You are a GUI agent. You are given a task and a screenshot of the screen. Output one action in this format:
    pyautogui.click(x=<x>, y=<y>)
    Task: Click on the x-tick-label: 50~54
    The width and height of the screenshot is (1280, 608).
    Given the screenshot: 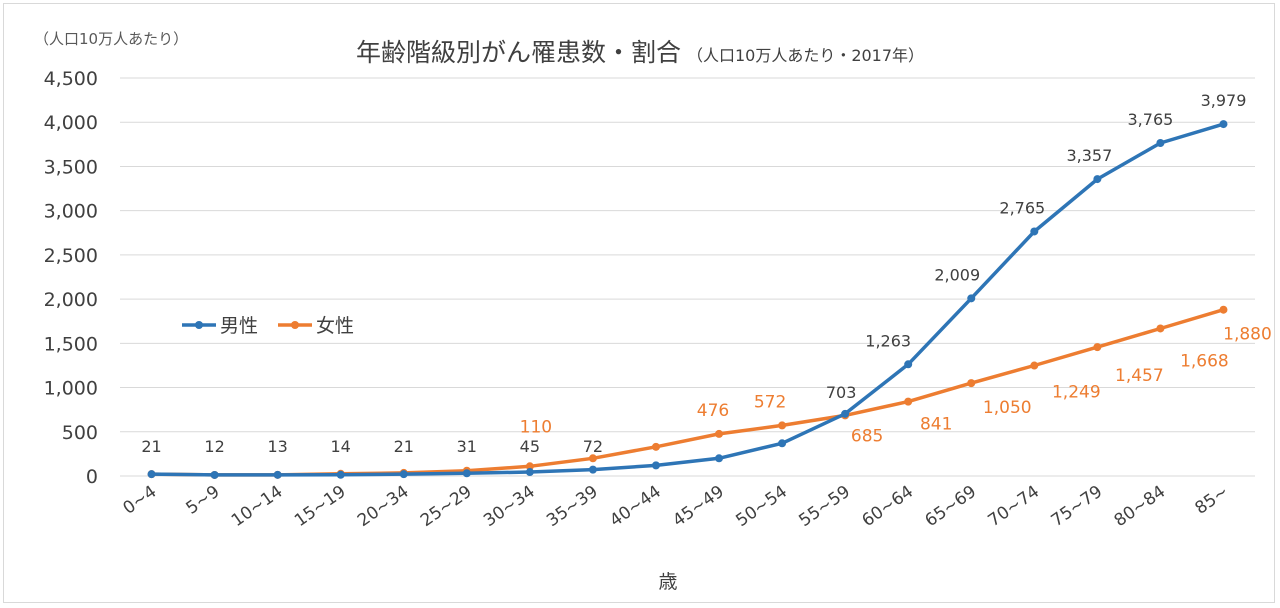 What is the action you would take?
    pyautogui.click(x=761, y=506)
    